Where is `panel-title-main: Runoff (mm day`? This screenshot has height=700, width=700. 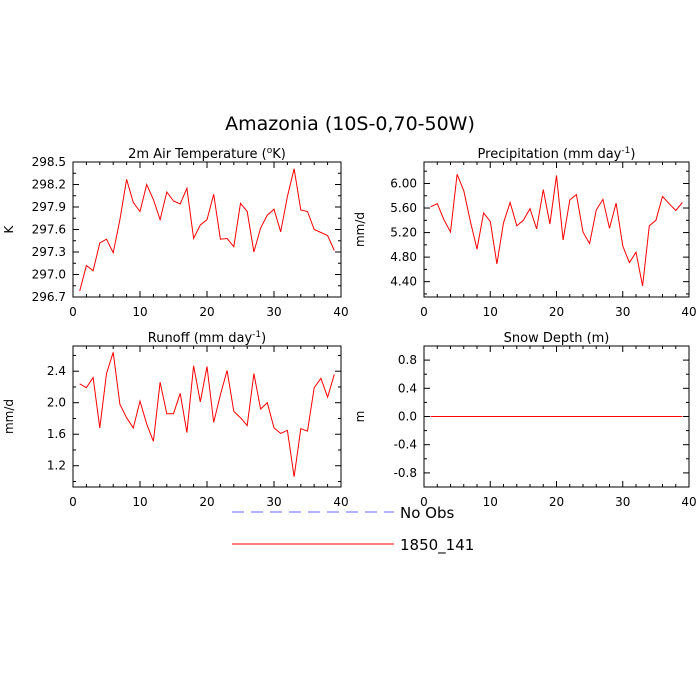 panel-title-main: Runoff (mm day is located at coordinates (200, 338).